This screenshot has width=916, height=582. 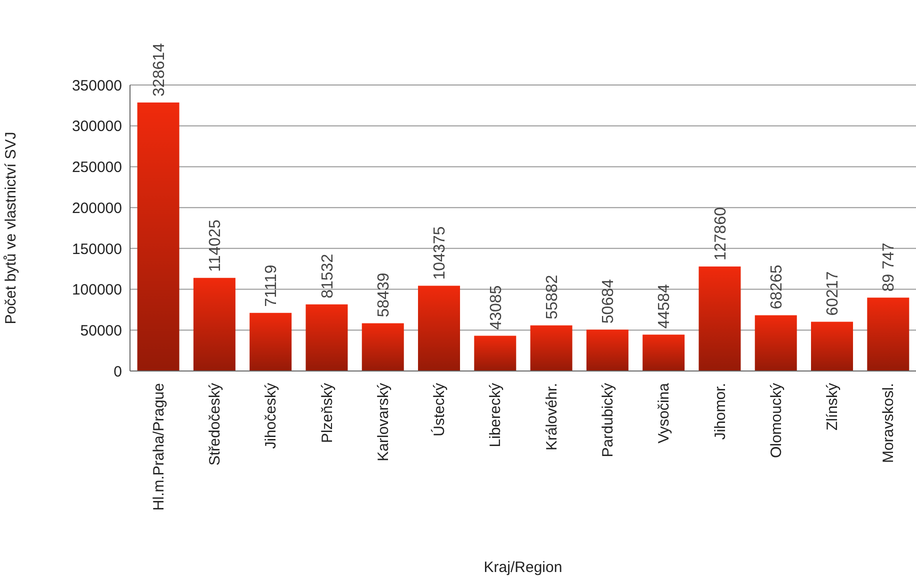 What do you see at coordinates (327, 413) in the screenshot?
I see `x-tick-label: Plzeňský` at bounding box center [327, 413].